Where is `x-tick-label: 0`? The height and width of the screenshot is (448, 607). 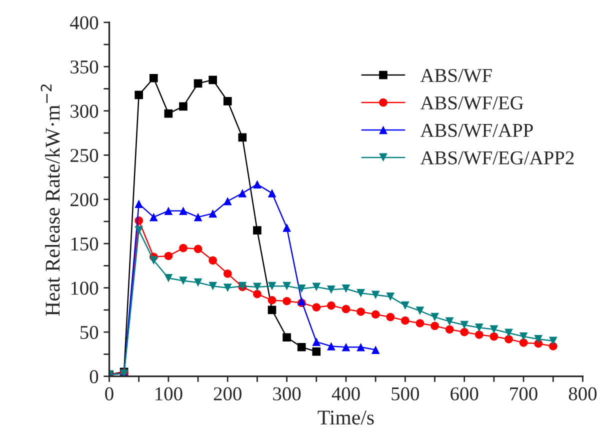 x-tick-label: 0 is located at coordinates (109, 393).